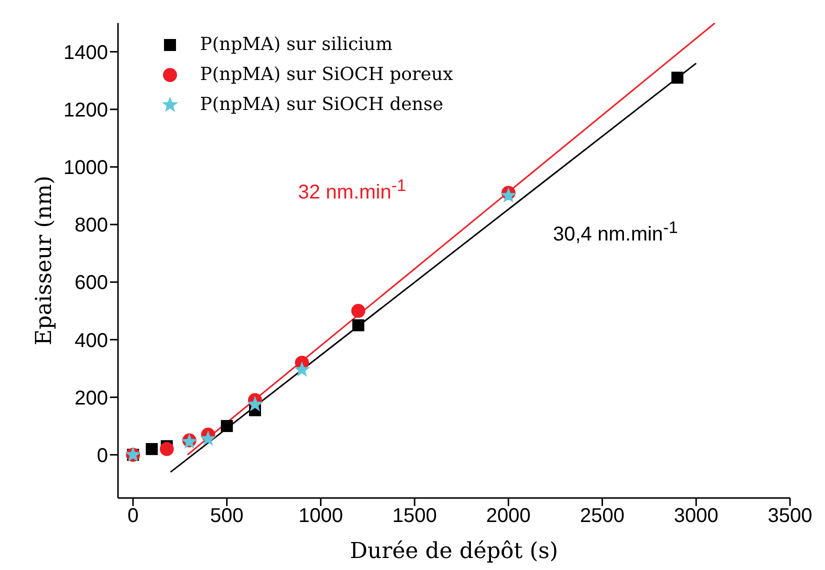 The width and height of the screenshot is (825, 570). What do you see at coordinates (696, 516) in the screenshot?
I see `x-tick-label: 3000` at bounding box center [696, 516].